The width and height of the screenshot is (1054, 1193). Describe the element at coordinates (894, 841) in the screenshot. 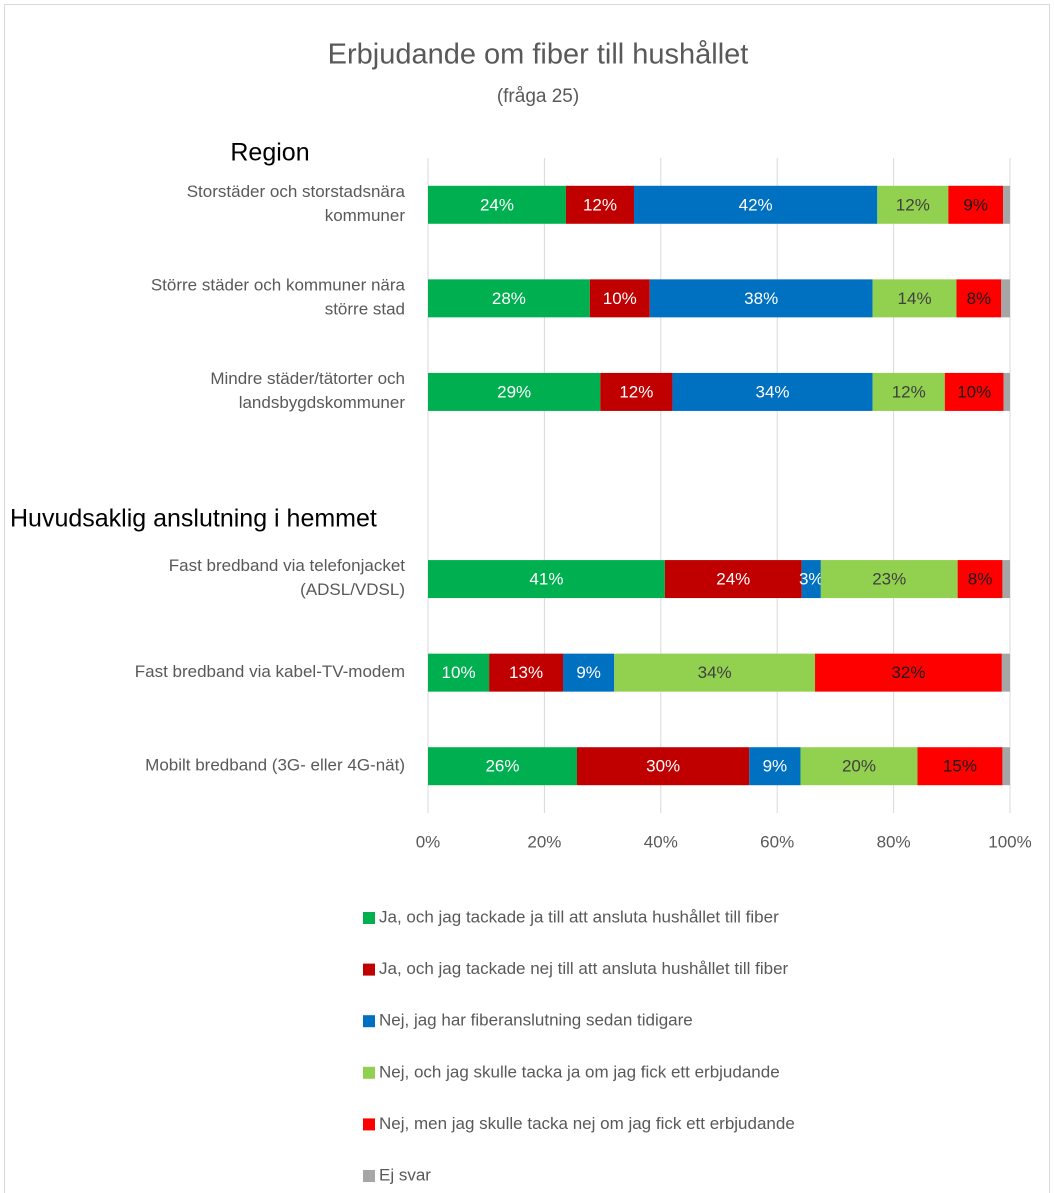

I see `x-tick-label: 80%` at that location.